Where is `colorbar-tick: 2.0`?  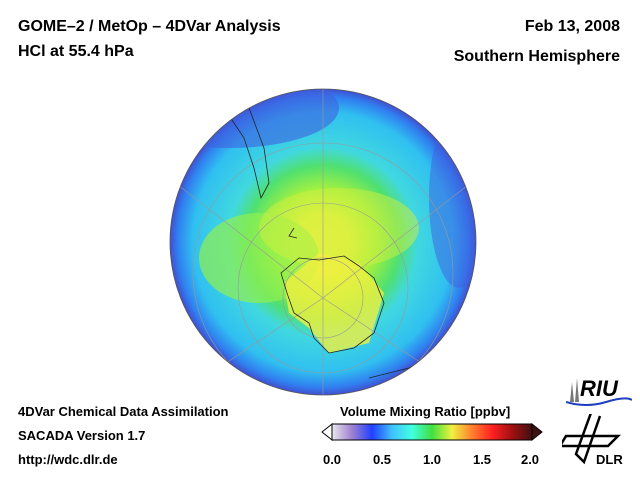 colorbar-tick: 2.0 is located at coordinates (530, 459).